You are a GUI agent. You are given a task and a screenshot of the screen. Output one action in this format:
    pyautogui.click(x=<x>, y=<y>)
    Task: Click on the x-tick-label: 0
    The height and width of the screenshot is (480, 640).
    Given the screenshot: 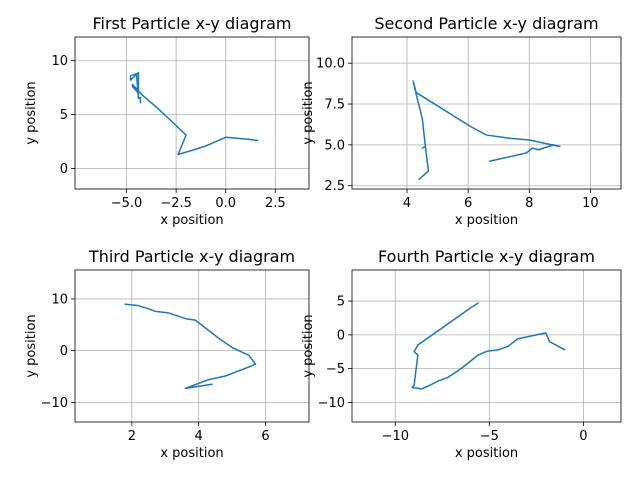 What is the action you would take?
    pyautogui.click(x=583, y=436)
    